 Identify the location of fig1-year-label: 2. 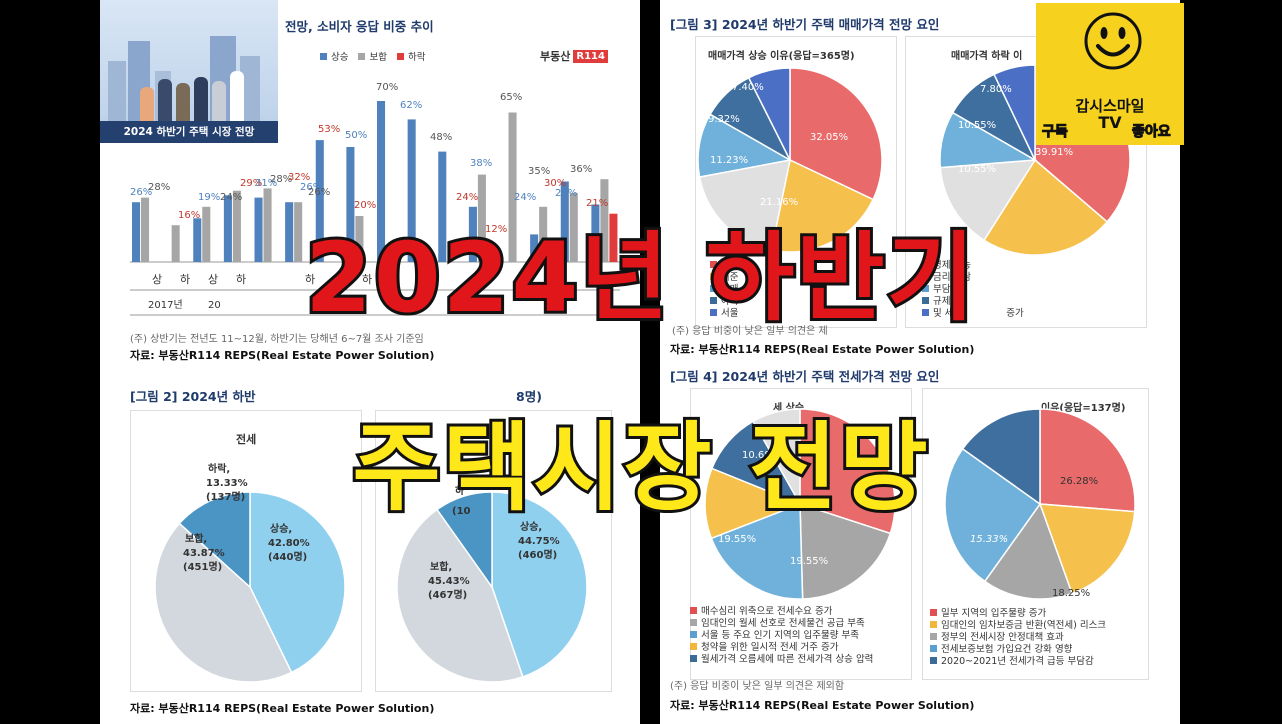
(403, 305).